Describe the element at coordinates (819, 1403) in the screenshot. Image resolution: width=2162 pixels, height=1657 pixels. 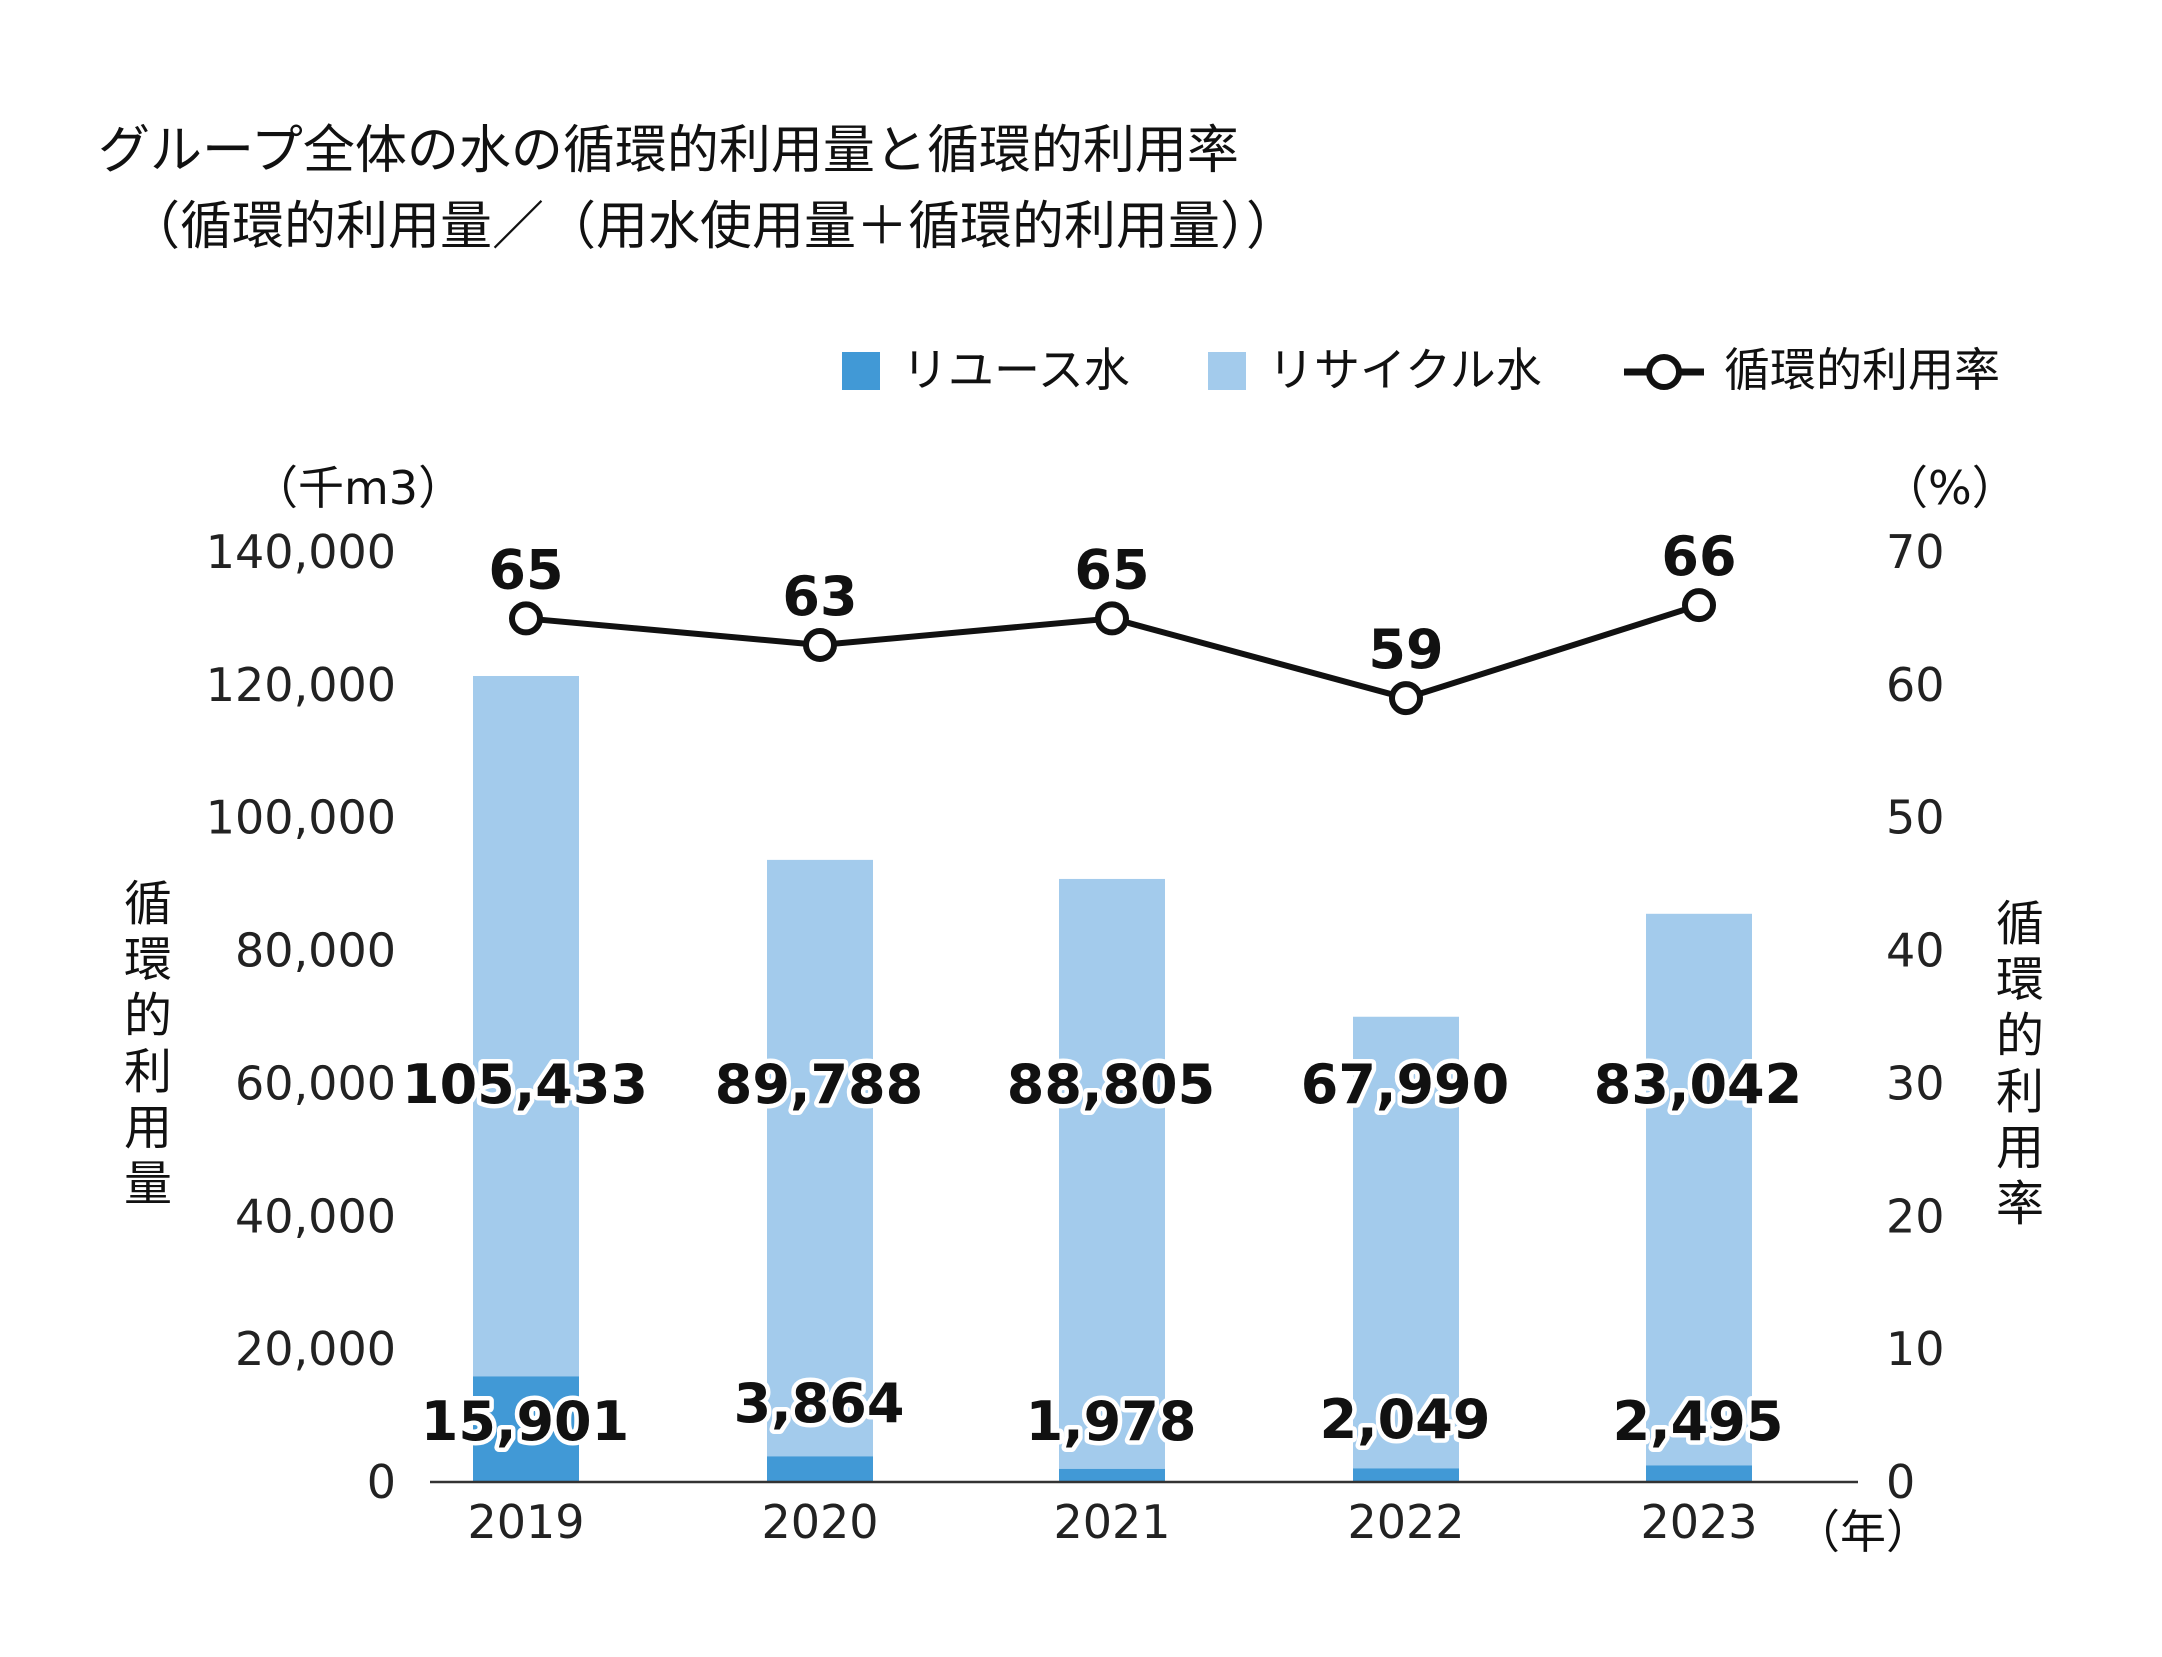
I see `data-label-reuse: 3,864` at that location.